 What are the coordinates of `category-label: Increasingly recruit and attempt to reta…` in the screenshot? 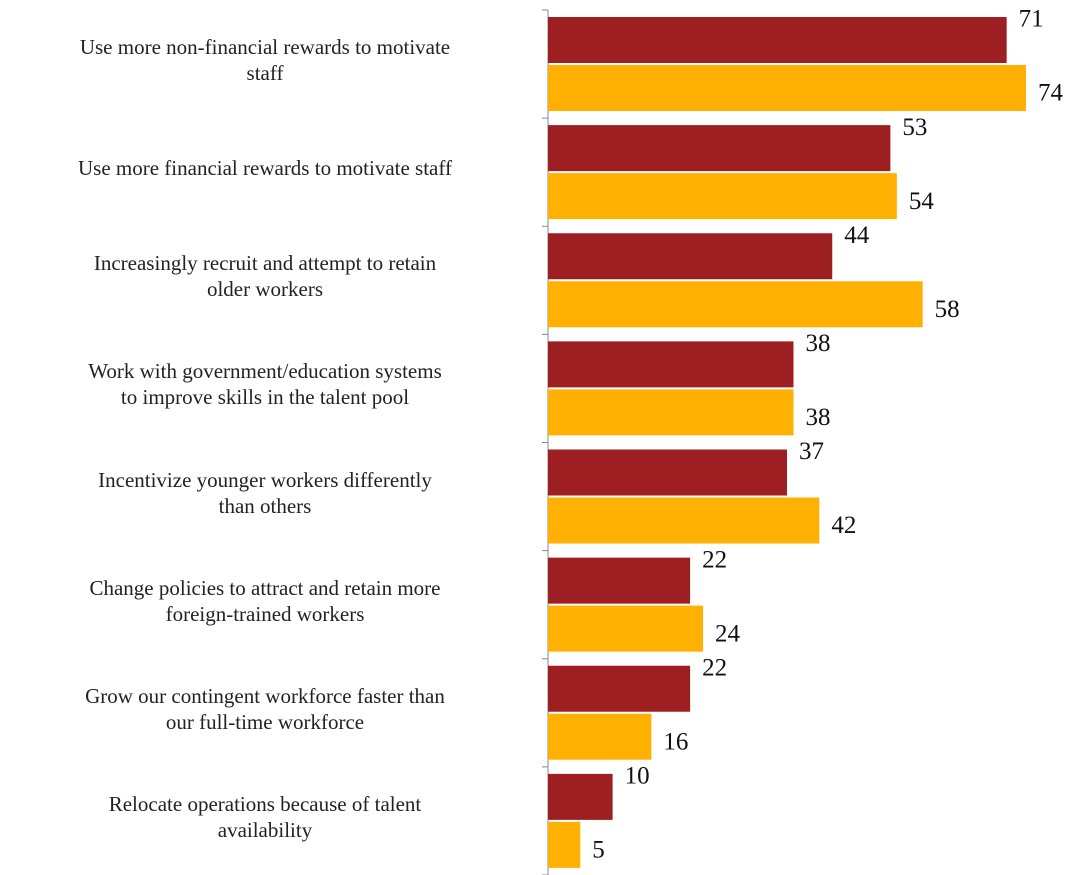 It's located at (265, 276).